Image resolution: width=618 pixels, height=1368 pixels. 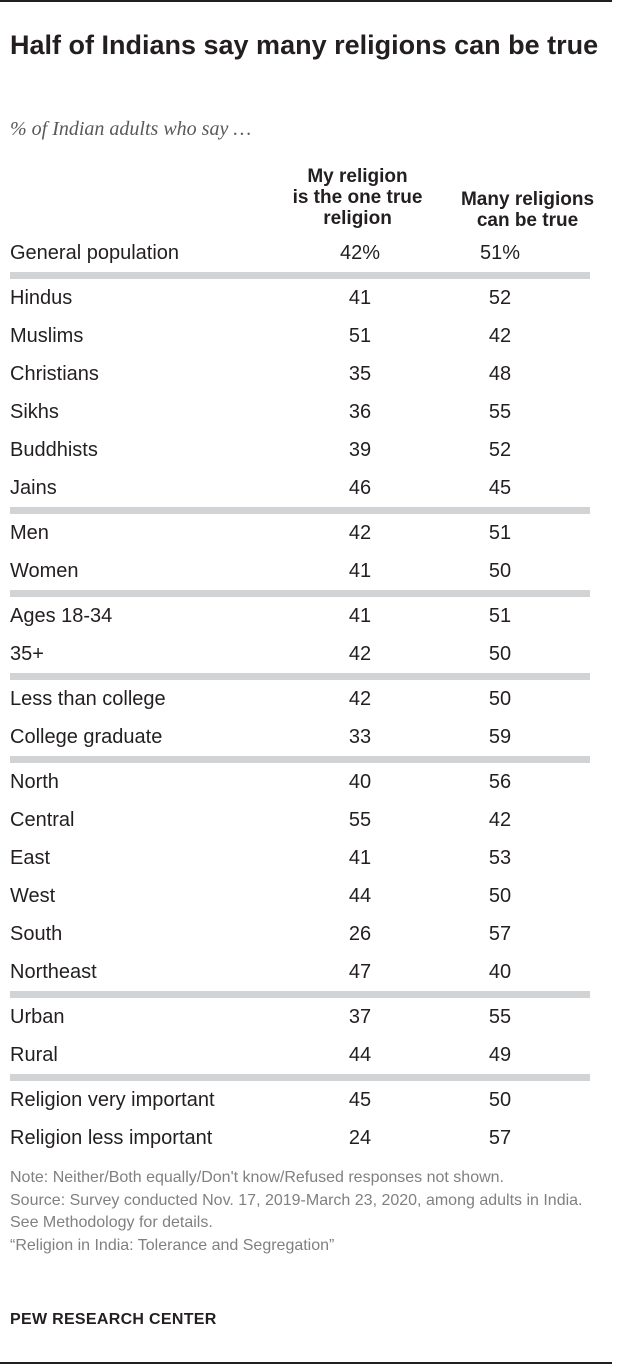 I want to click on value-one-true-religion: 42%, so click(x=360, y=256).